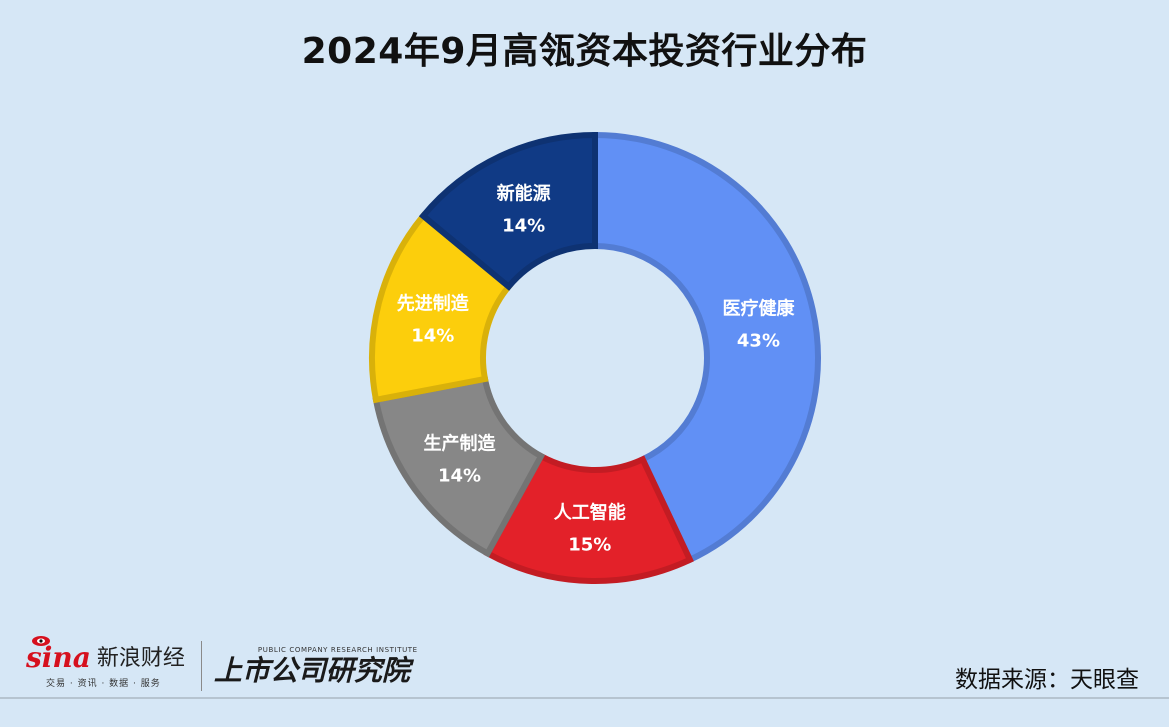  Describe the element at coordinates (41, 640) in the screenshot. I see `sina-eye-icon` at that location.